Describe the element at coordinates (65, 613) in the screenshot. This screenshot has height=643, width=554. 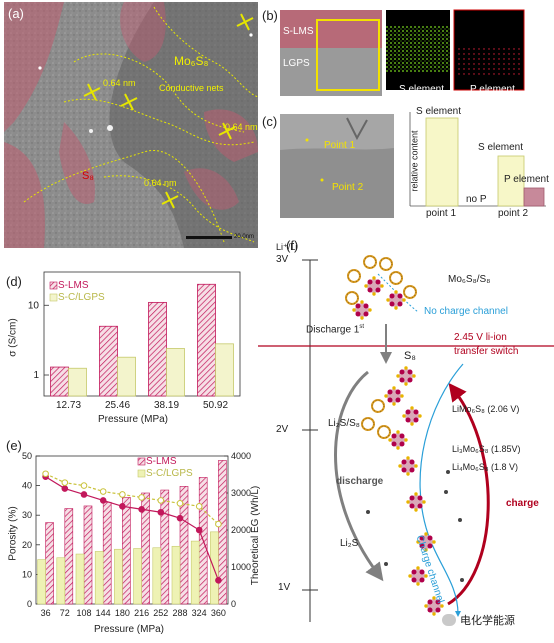
I see `xtick-label-e: 72` at that location.